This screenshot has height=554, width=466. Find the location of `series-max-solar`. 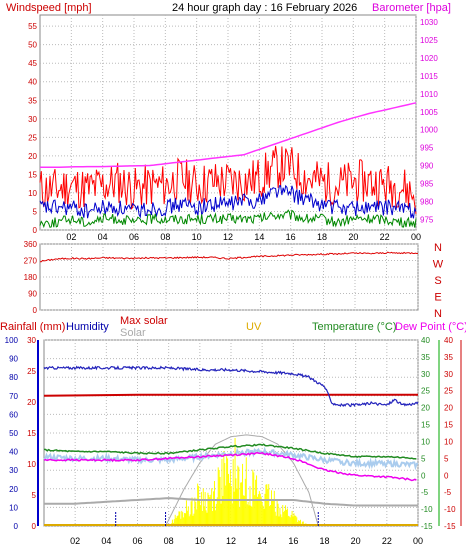

series-max-solar is located at coordinates (242, 480).